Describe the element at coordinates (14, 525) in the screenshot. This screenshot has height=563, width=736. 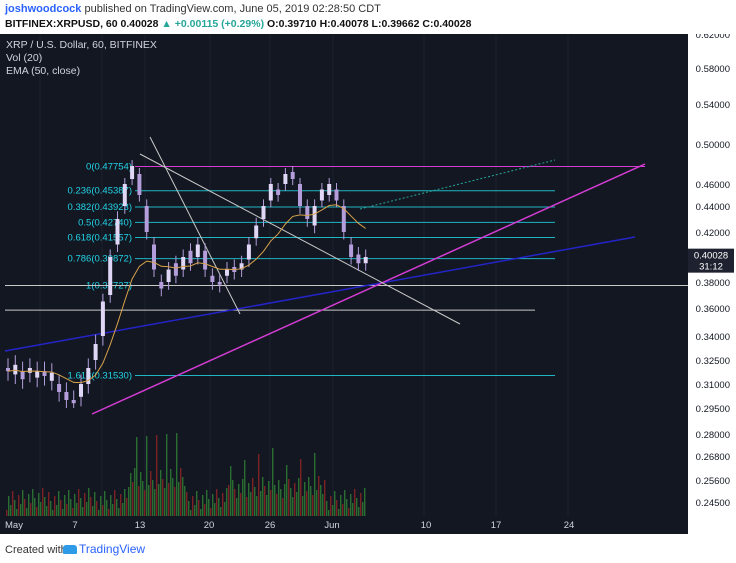
I see `time-tick-0: May` at that location.